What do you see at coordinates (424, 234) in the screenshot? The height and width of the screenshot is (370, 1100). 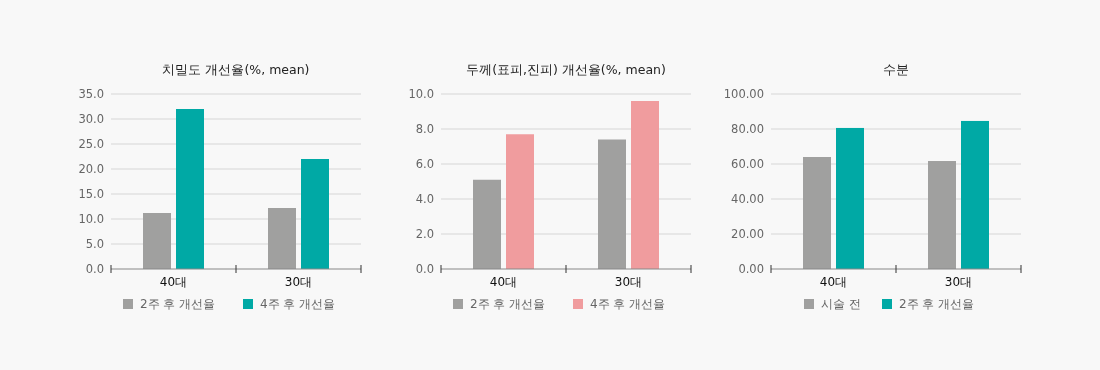 I see `y-tick-label: 2.0` at bounding box center [424, 234].